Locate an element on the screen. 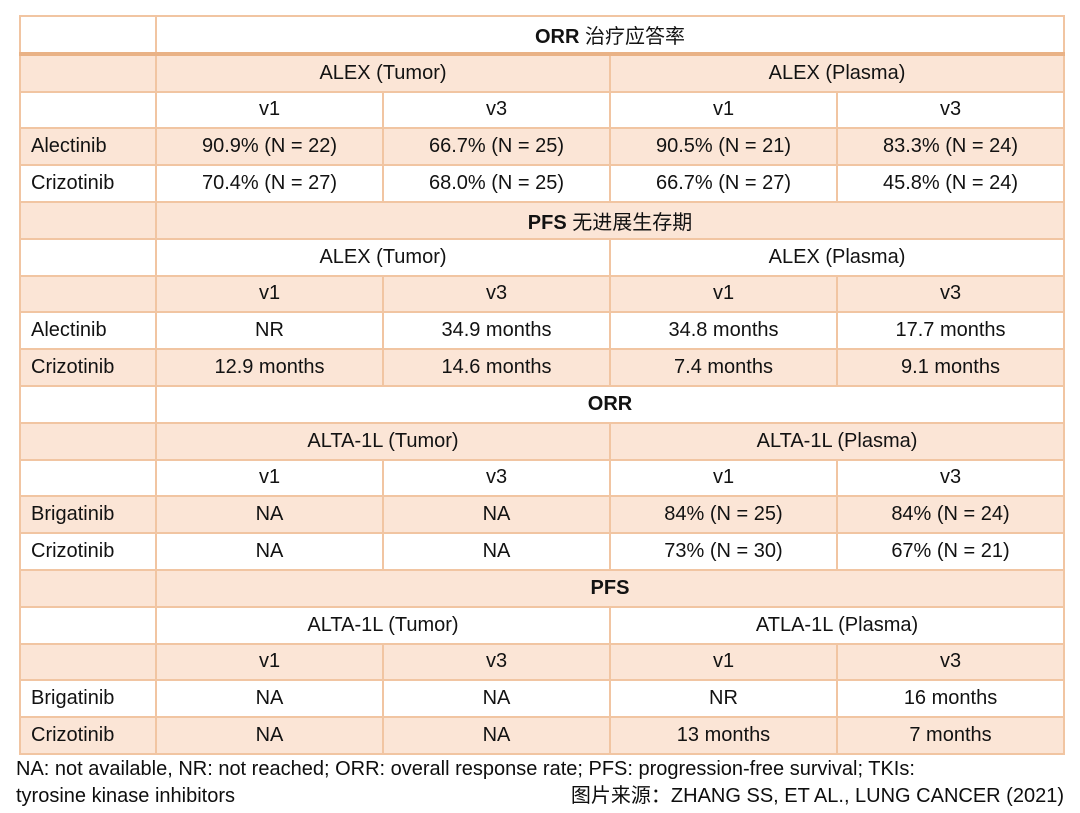  section-title-cell: ORR 治疗应答率 is located at coordinates (610, 35).